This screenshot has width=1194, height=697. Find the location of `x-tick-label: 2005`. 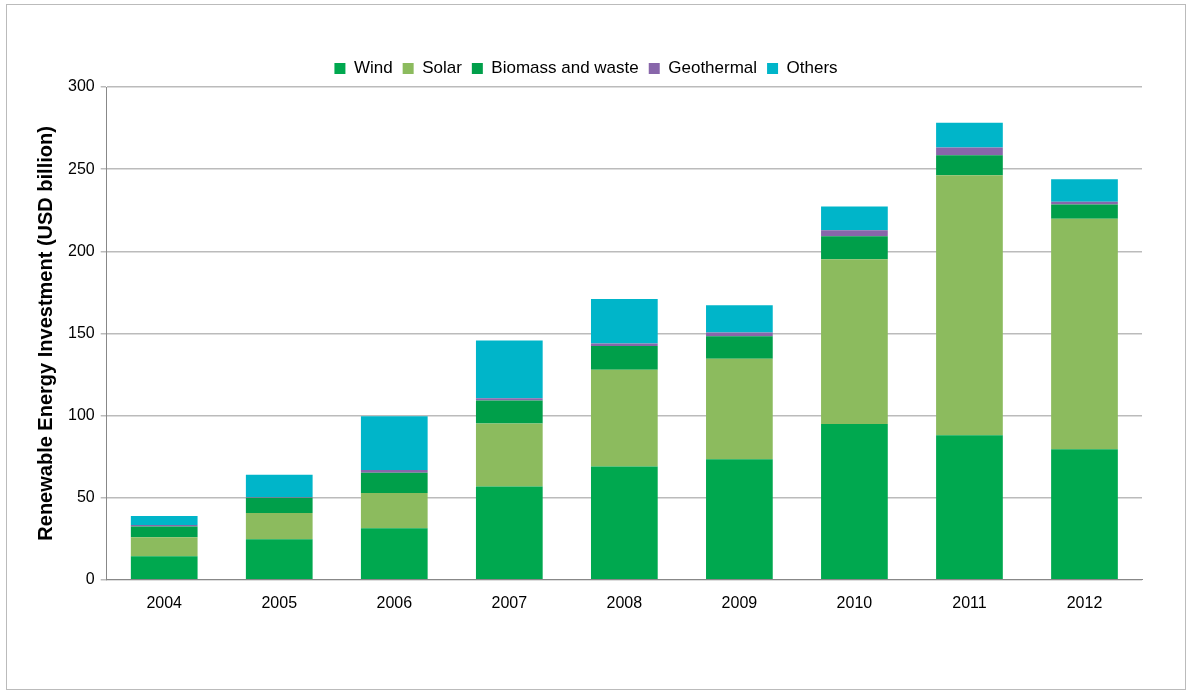

x-tick-label: 2005 is located at coordinates (279, 602).